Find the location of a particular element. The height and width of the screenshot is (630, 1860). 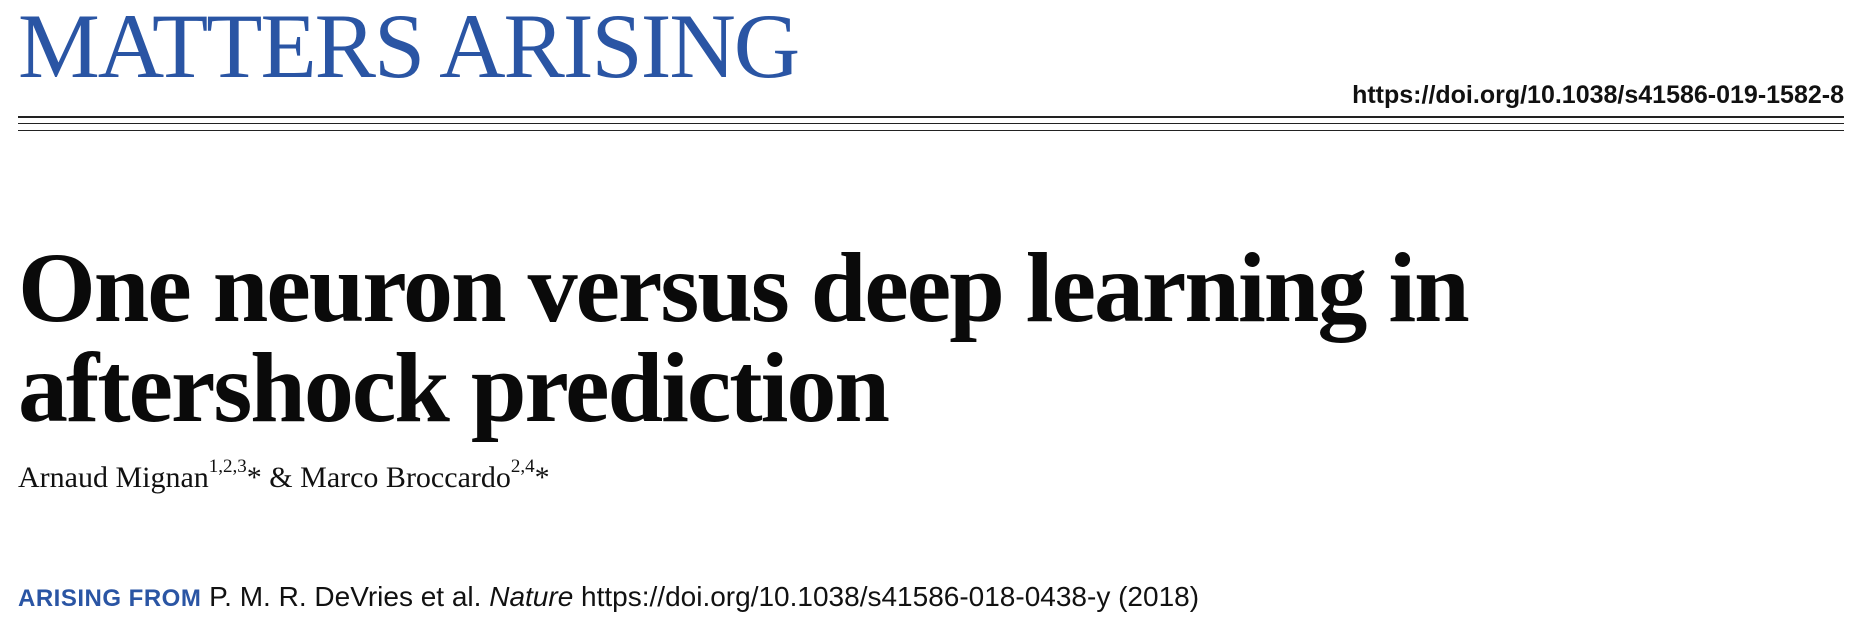

cited-year: (2018) is located at coordinates (1159, 596).